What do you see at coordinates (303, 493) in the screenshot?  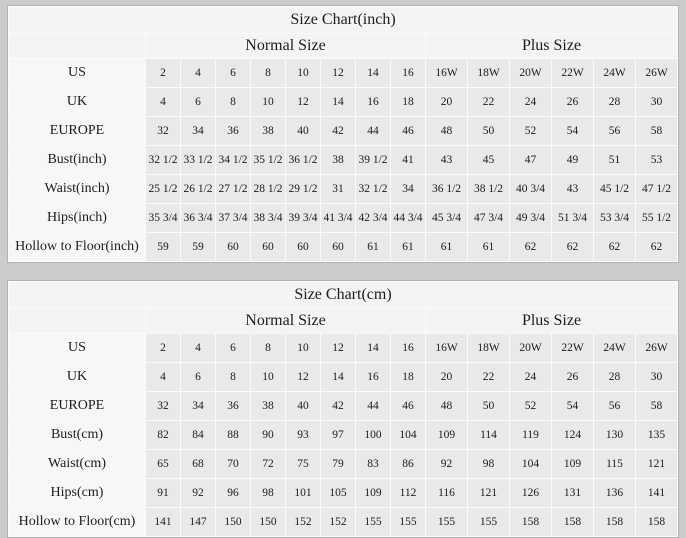 I see `size-value-cell: 101` at bounding box center [303, 493].